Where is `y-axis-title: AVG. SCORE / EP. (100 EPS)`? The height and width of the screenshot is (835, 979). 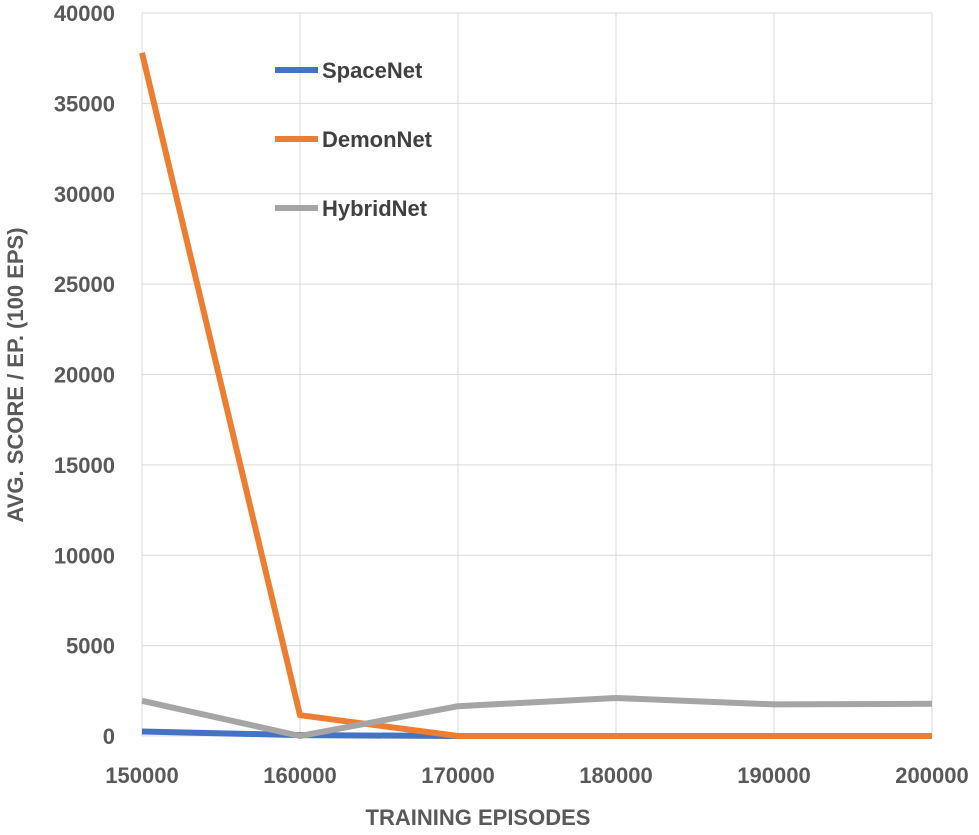 y-axis-title: AVG. SCORE / EP. (100 EPS) is located at coordinates (15, 374).